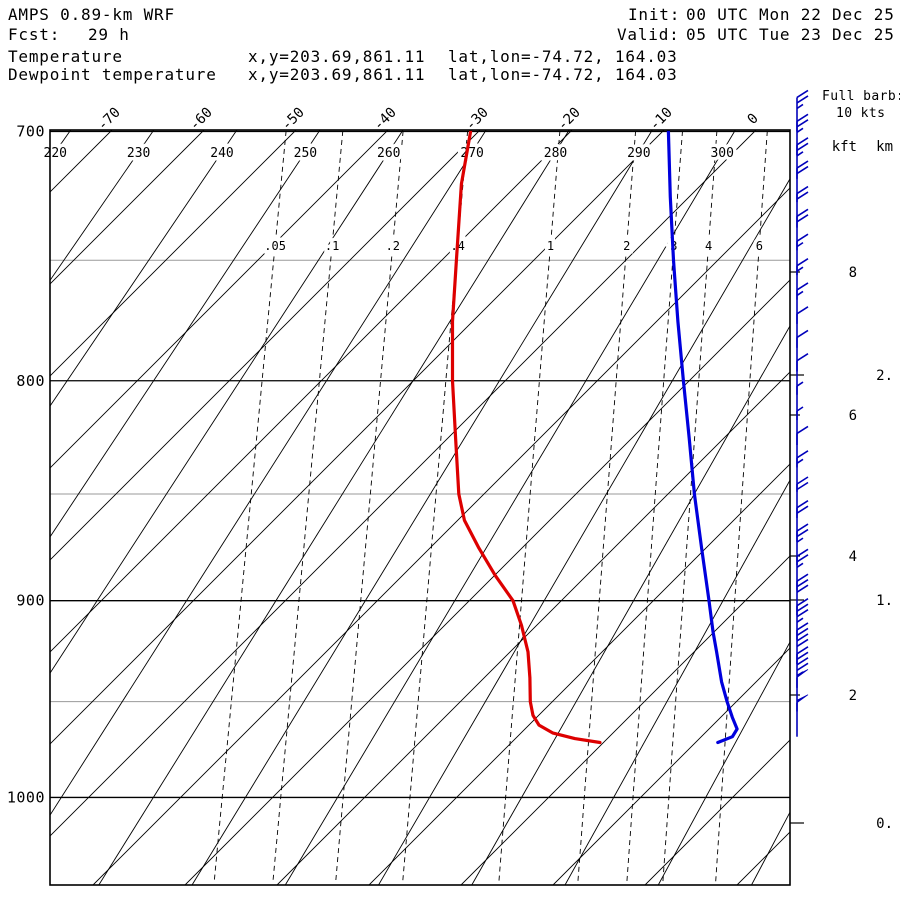 The width and height of the screenshot is (900, 905). I want to click on temperature-latlon: lat,lon=-74.72, 164.03, so click(563, 56).